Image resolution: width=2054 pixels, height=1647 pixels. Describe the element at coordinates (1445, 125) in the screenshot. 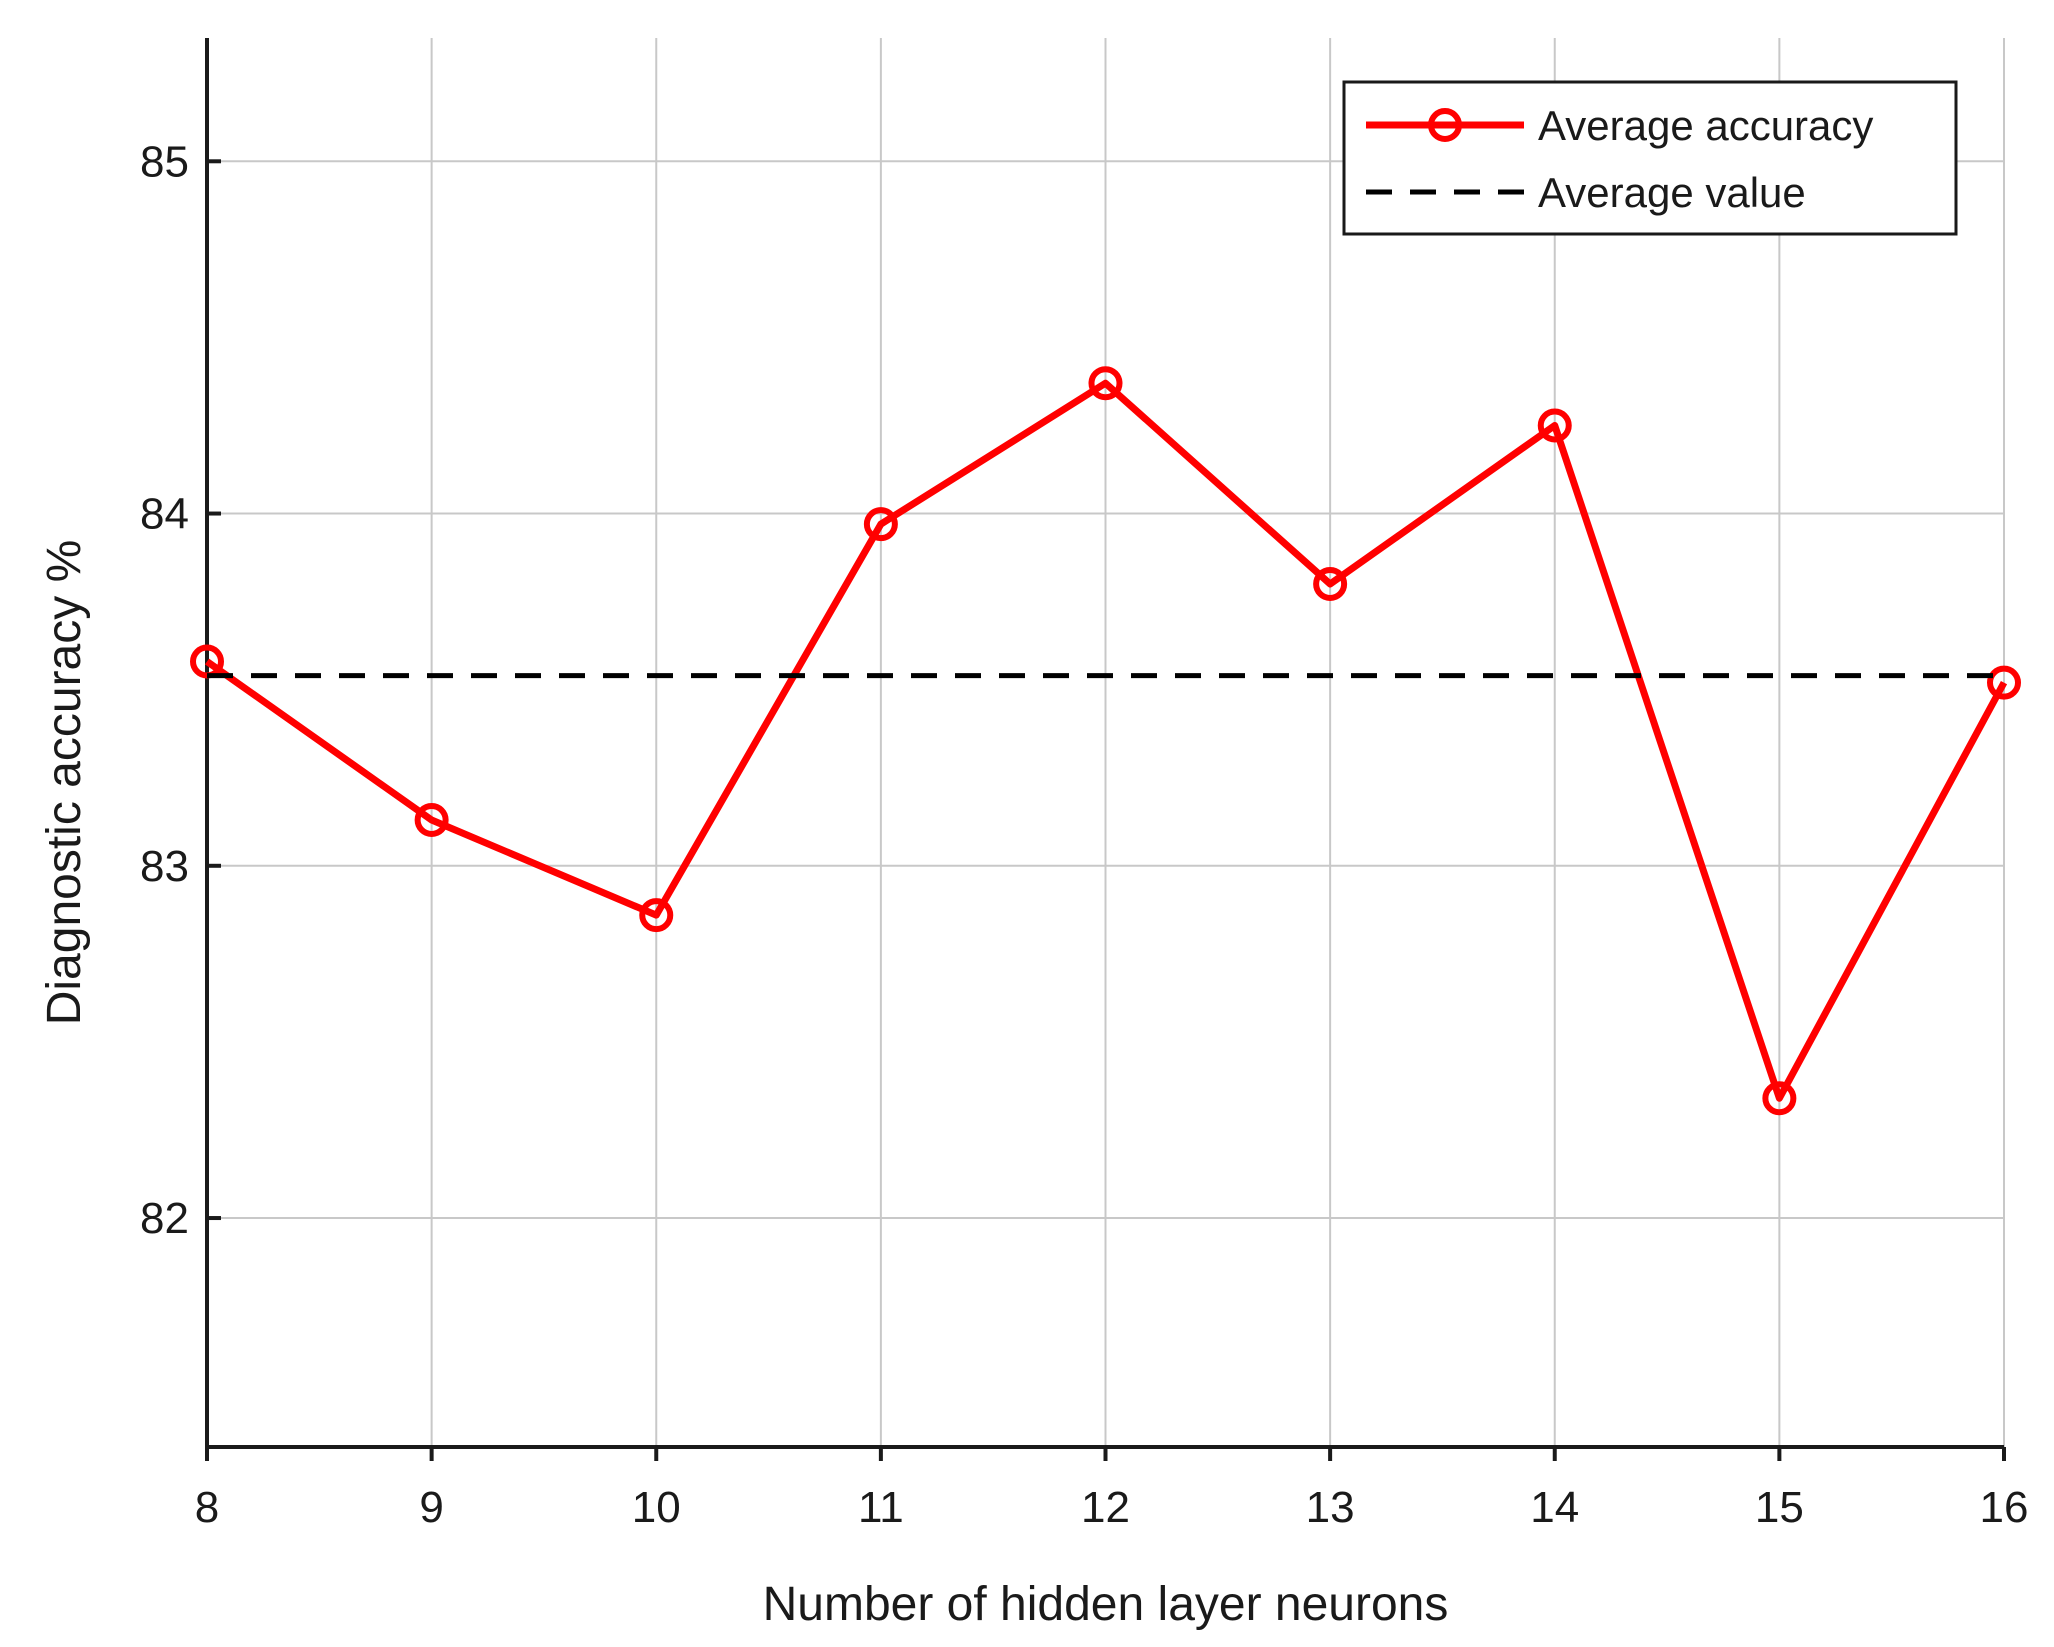

I see `legend-marker-average-accuracy` at that location.